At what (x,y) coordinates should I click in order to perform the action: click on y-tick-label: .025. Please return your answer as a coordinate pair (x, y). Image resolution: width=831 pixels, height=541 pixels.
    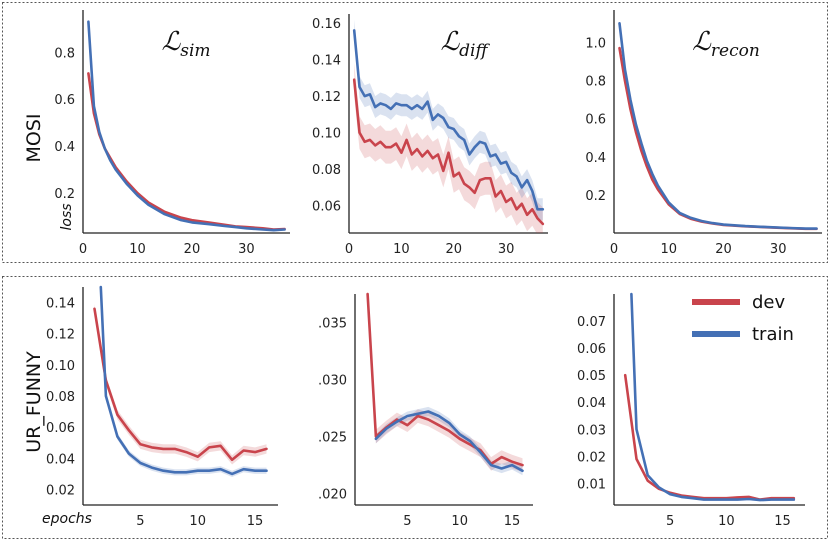
    Looking at the image, I should click on (332, 438).